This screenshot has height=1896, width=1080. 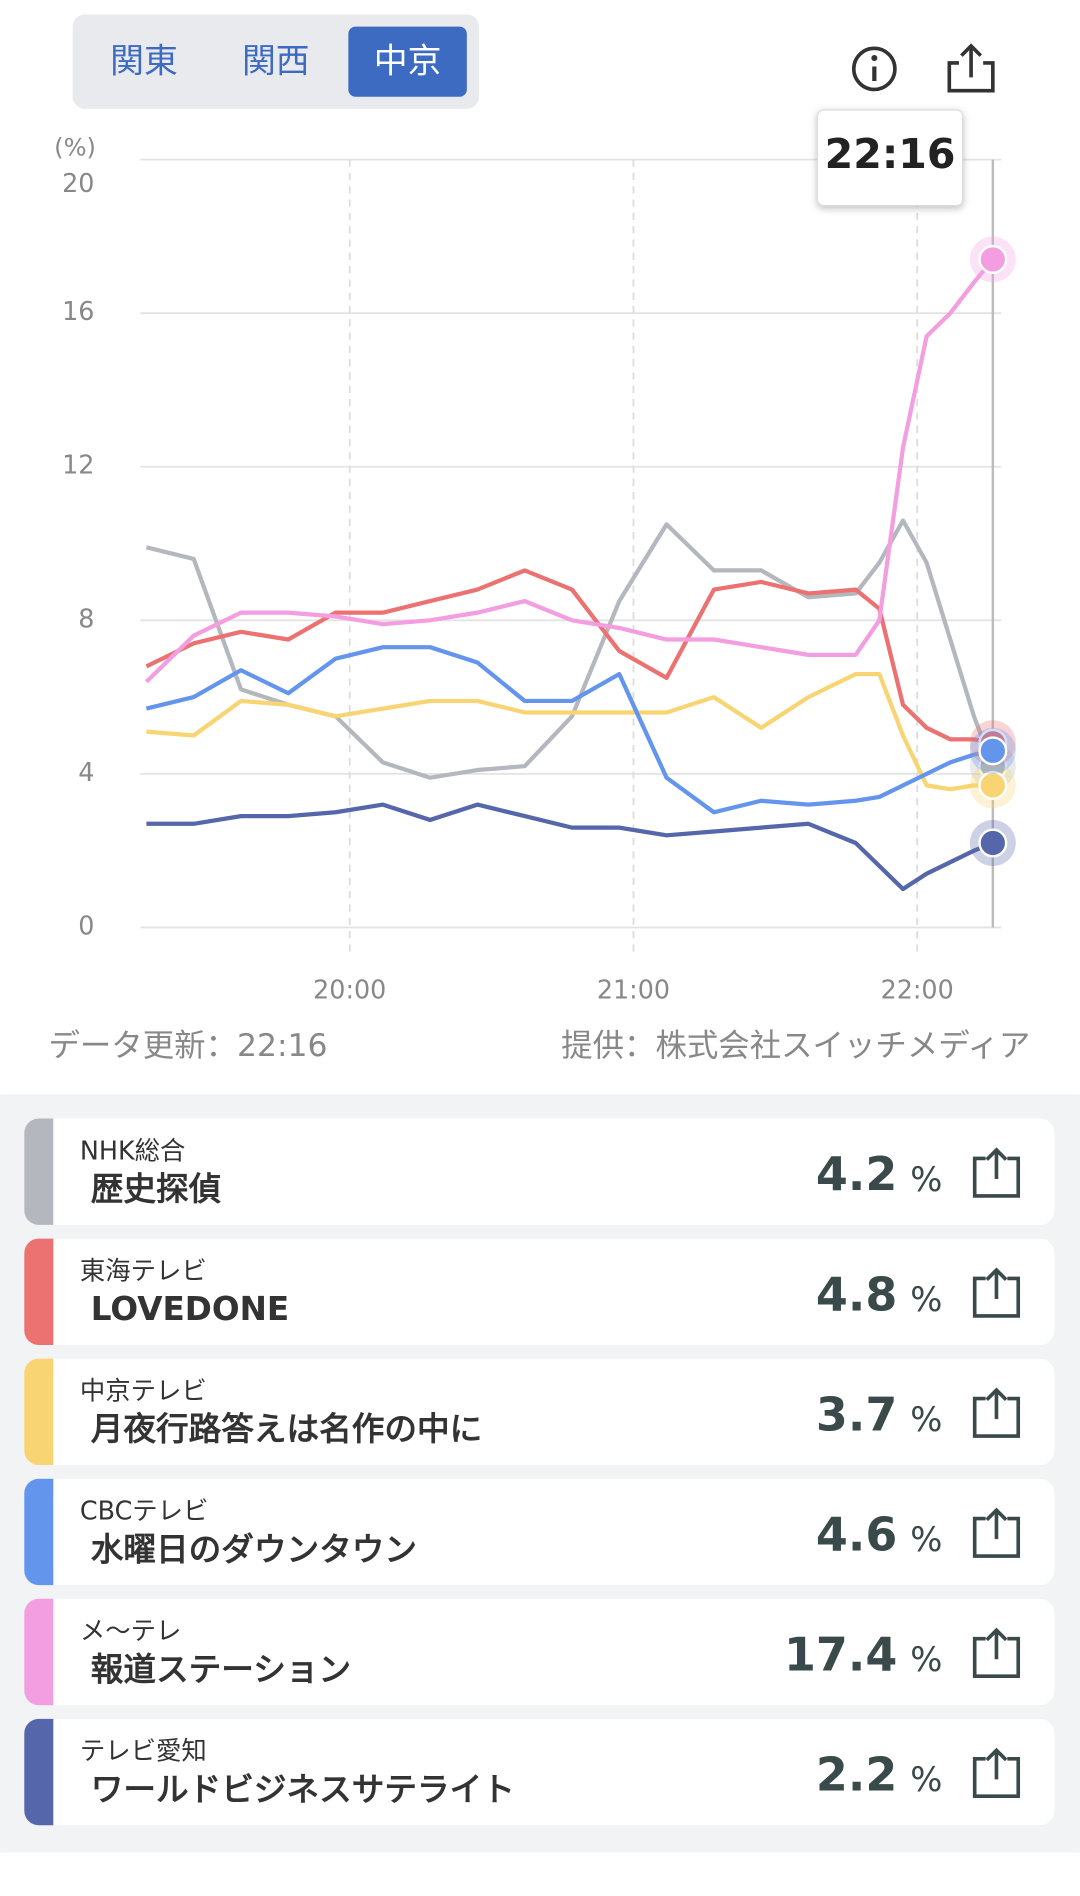 What do you see at coordinates (144, 60) in the screenshot?
I see `tab: 関東` at bounding box center [144, 60].